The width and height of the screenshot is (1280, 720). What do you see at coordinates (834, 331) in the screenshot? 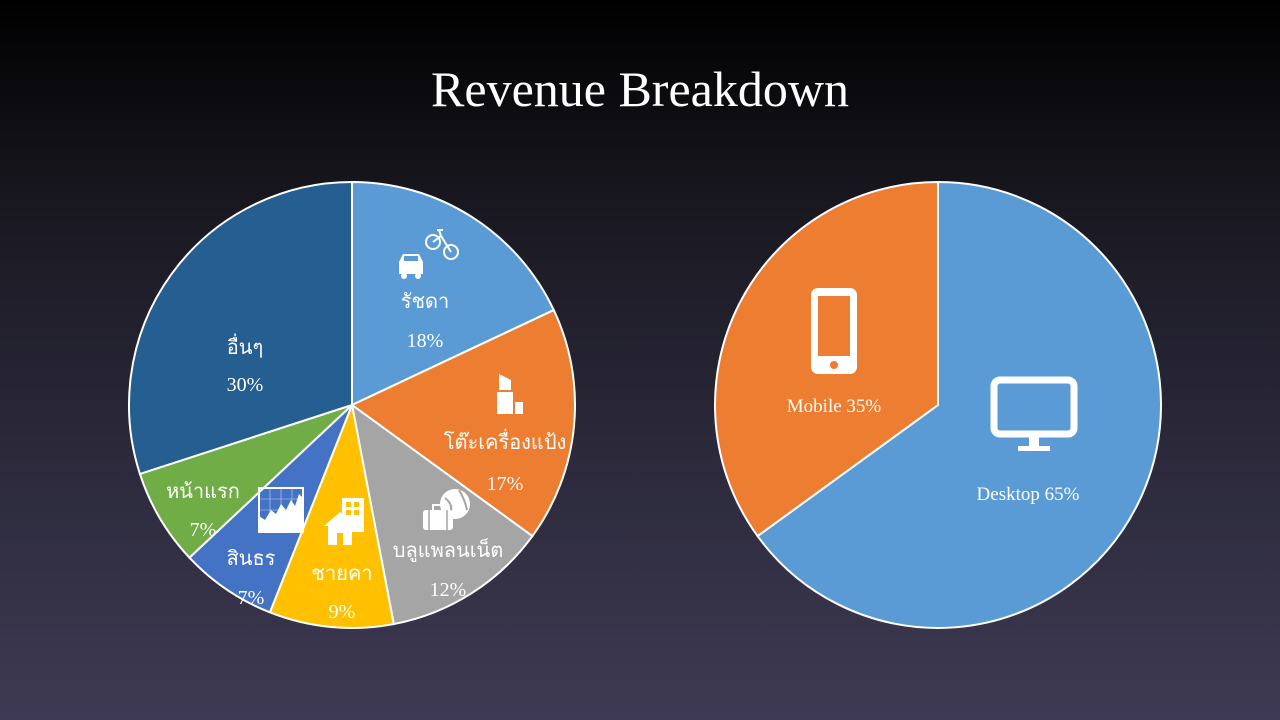
I see `smartphone-icon` at bounding box center [834, 331].